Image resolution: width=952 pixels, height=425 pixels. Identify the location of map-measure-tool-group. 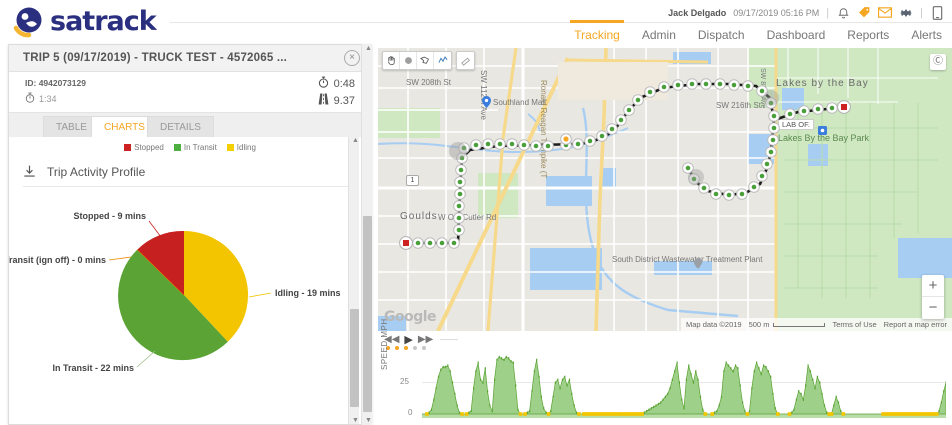
(465, 60).